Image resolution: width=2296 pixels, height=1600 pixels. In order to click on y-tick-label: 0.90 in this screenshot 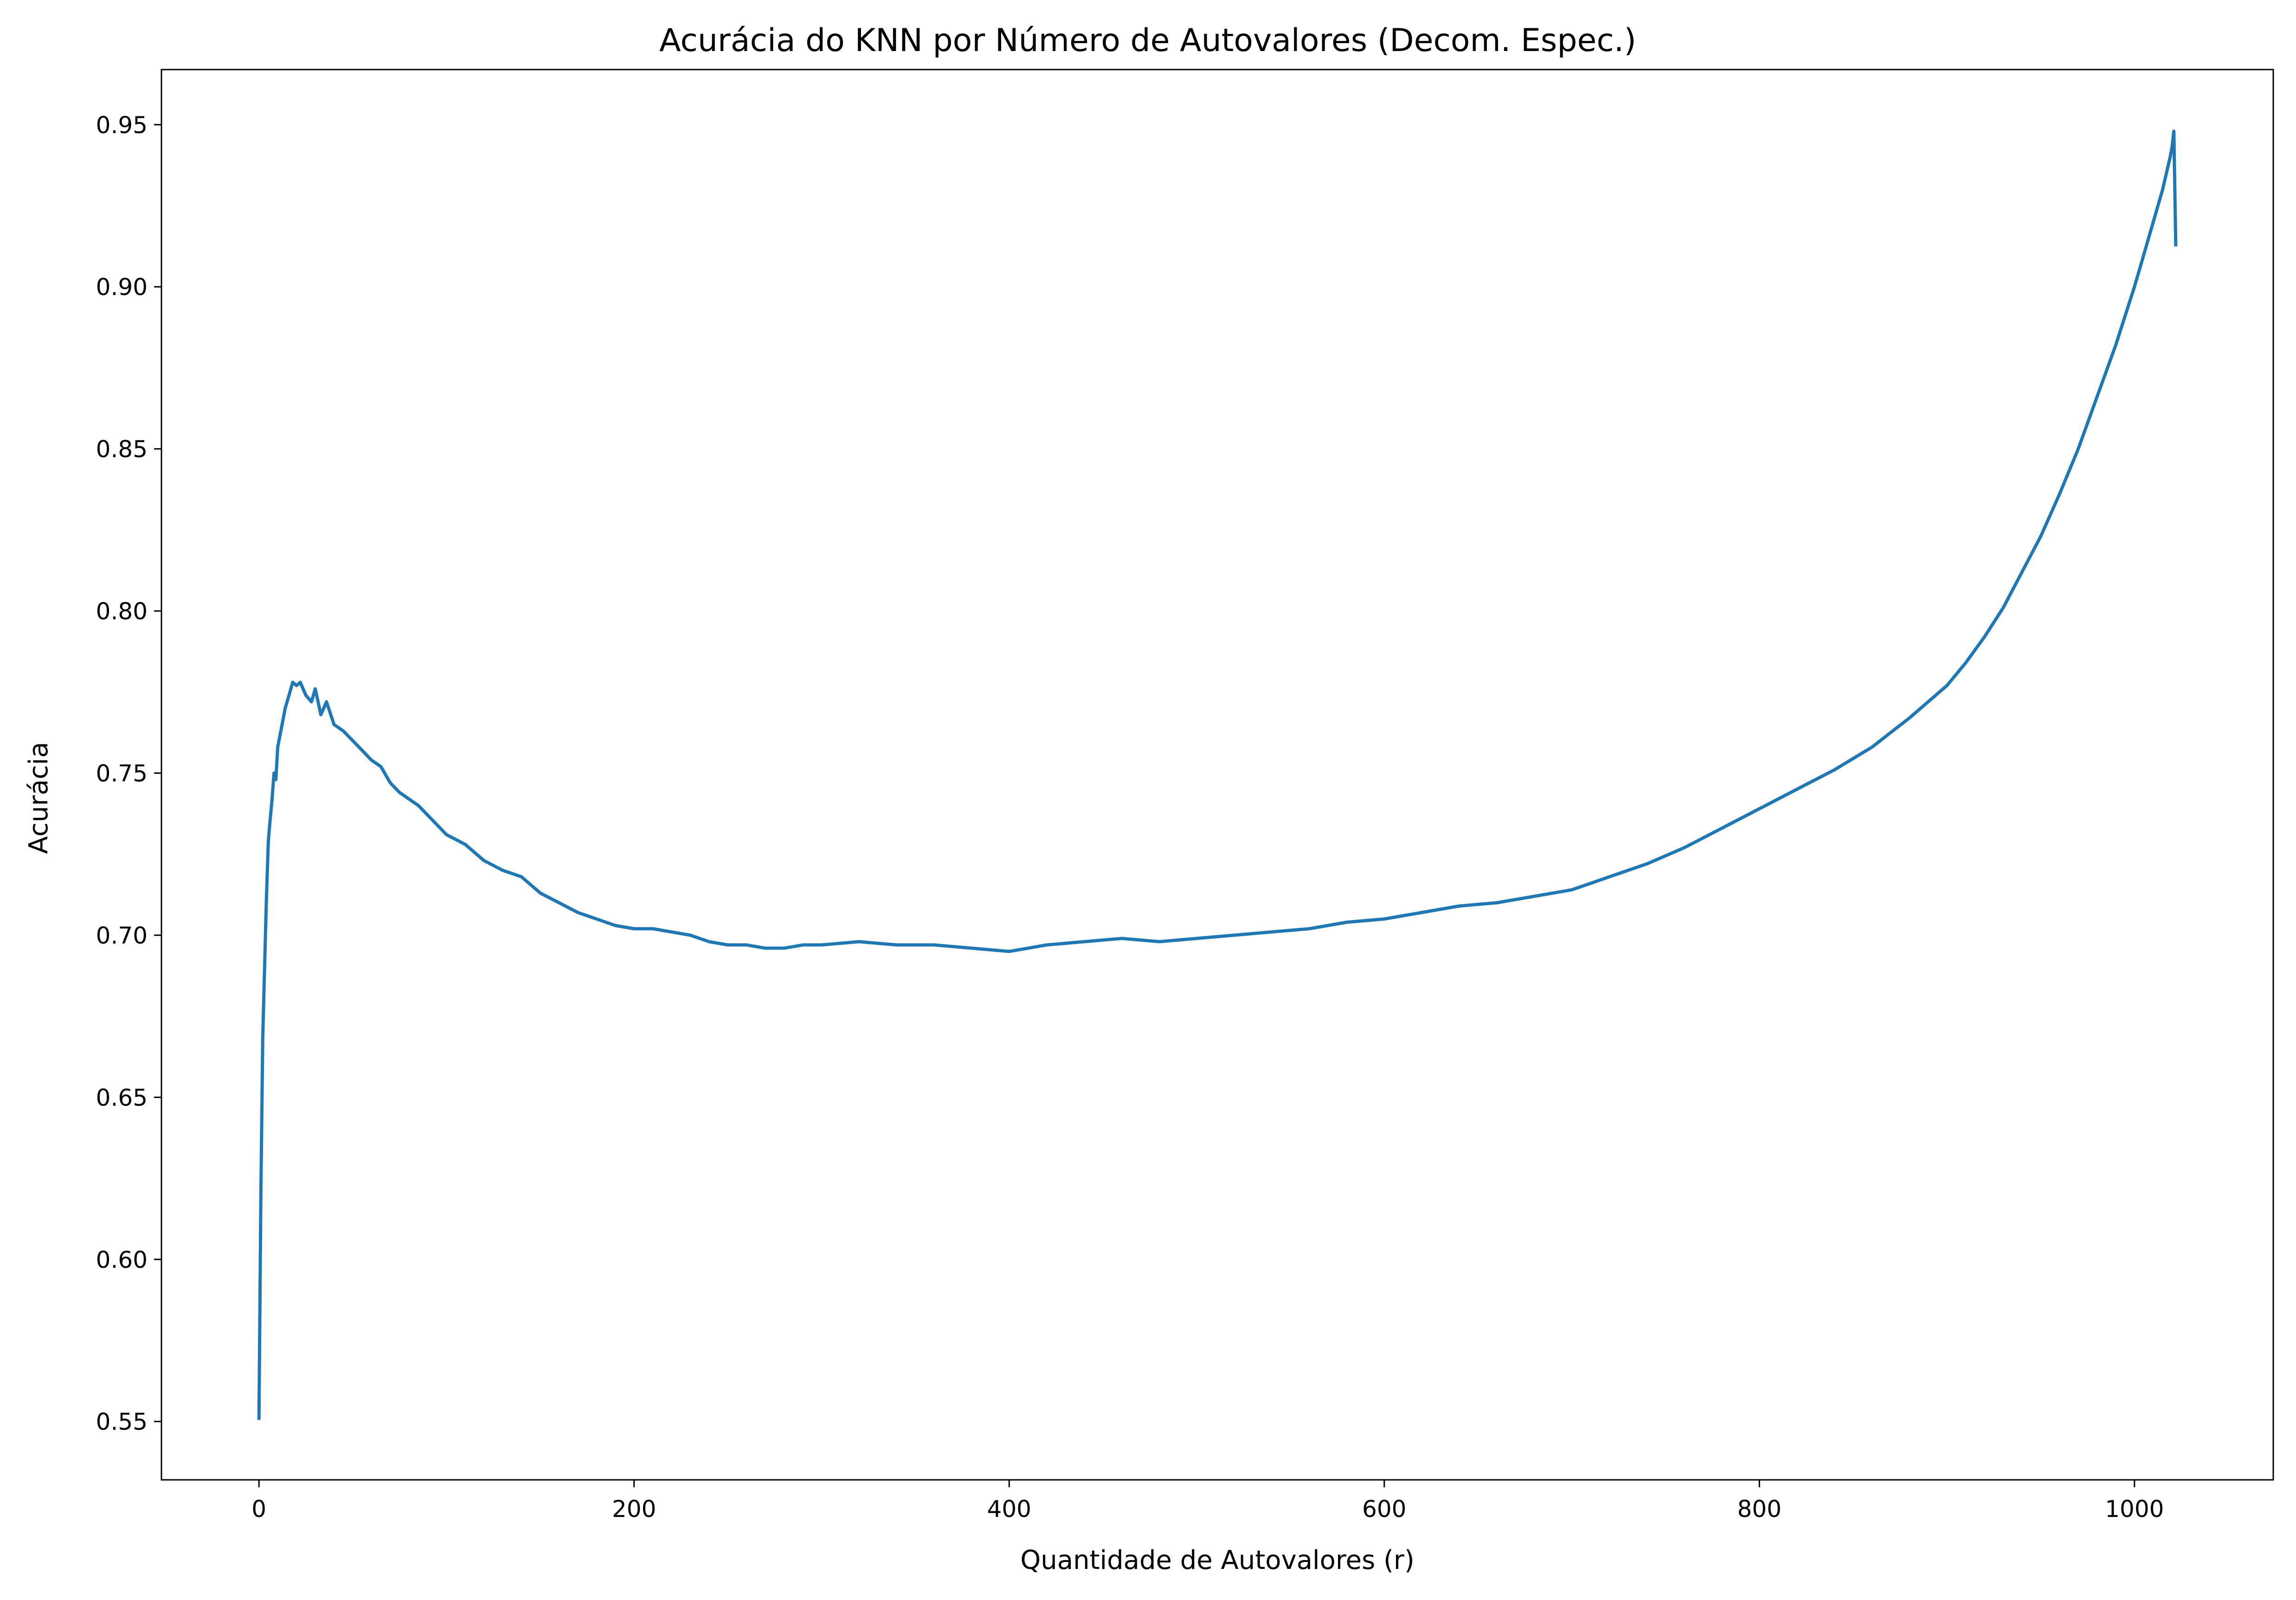, I will do `click(122, 287)`.